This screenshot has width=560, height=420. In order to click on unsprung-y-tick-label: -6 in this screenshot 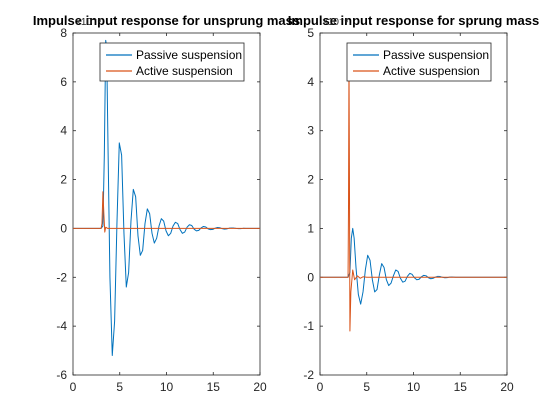, I will do `click(61, 375)`.